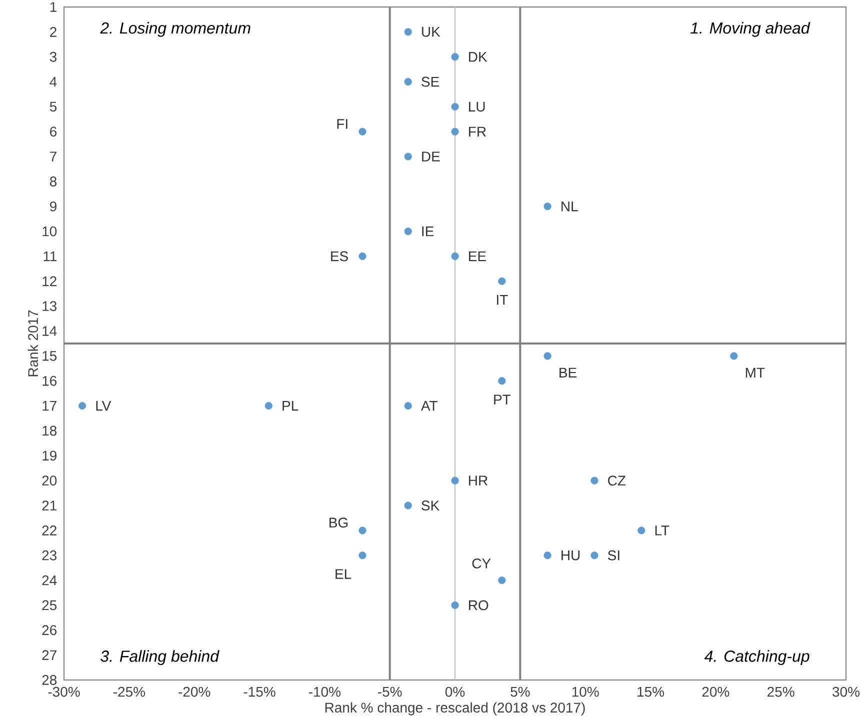 The height and width of the screenshot is (720, 865). What do you see at coordinates (431, 157) in the screenshot?
I see `annotation: DE` at bounding box center [431, 157].